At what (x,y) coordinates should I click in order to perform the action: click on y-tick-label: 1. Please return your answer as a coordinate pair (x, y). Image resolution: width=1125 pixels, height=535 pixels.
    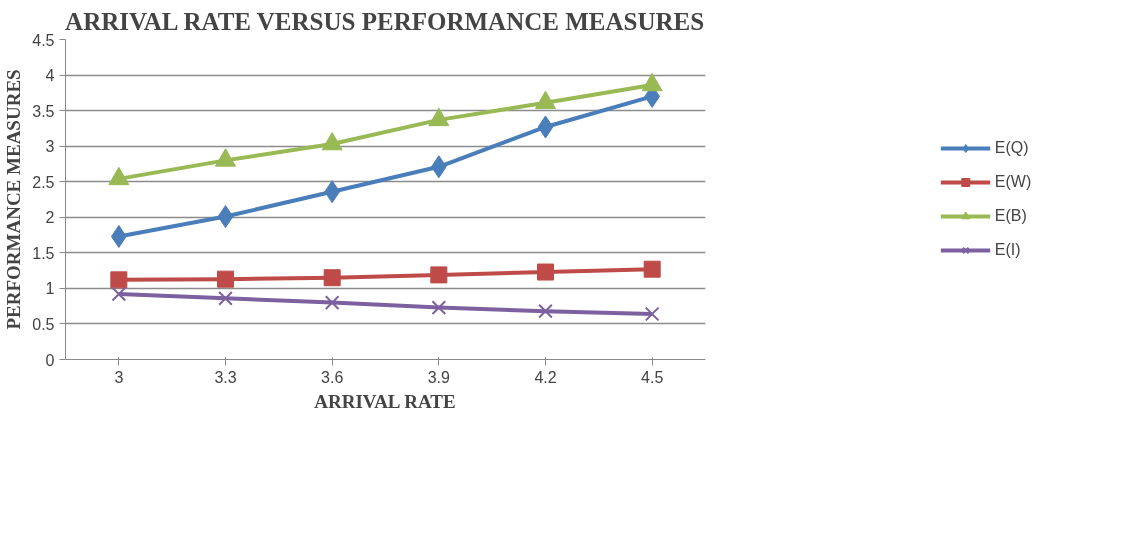
    Looking at the image, I should click on (50, 289).